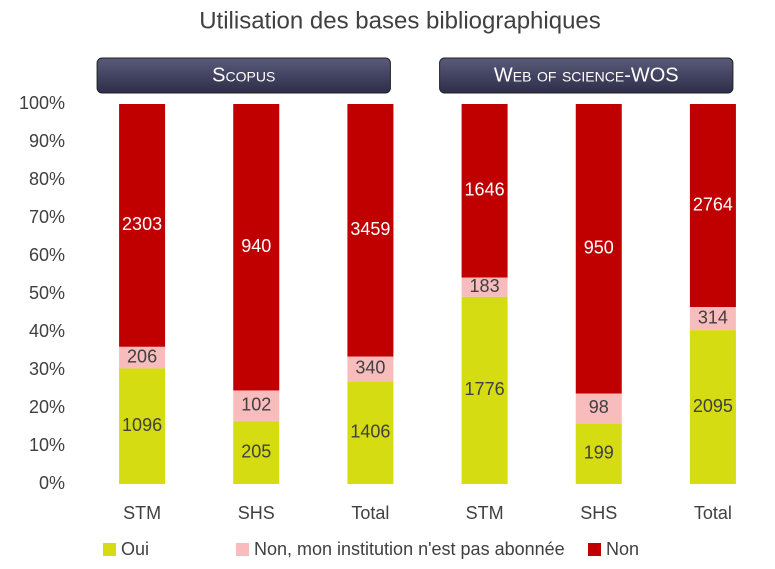 This screenshot has width=775, height=569. What do you see at coordinates (52, 483) in the screenshot?
I see `y-tick-label: 0%` at bounding box center [52, 483].